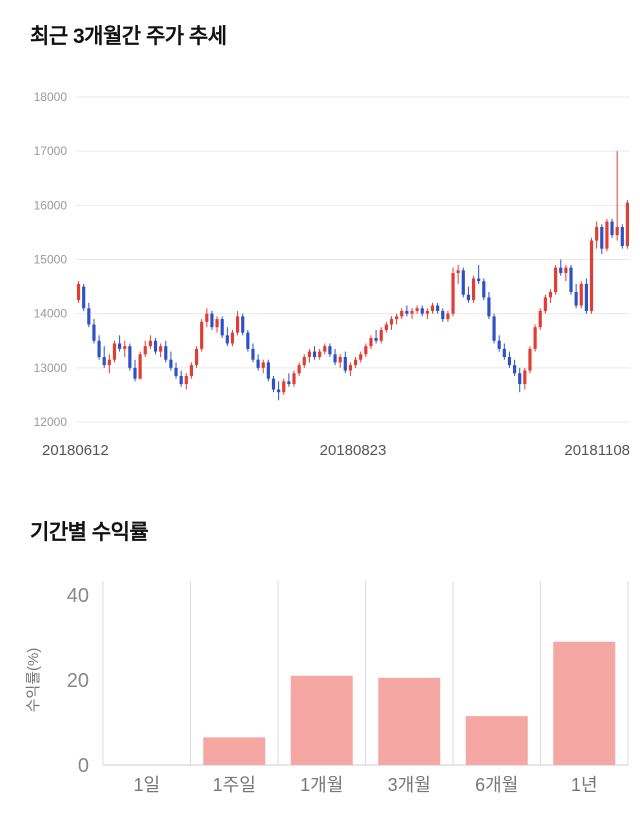 The width and height of the screenshot is (640, 834). What do you see at coordinates (78, 681) in the screenshot?
I see `svg-text: 20` at bounding box center [78, 681].